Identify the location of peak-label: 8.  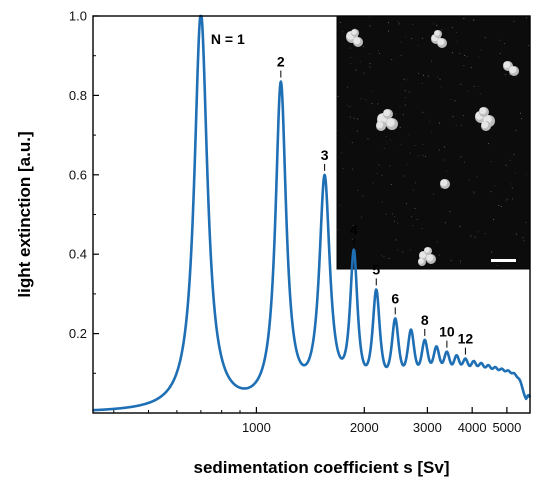
(425, 320).